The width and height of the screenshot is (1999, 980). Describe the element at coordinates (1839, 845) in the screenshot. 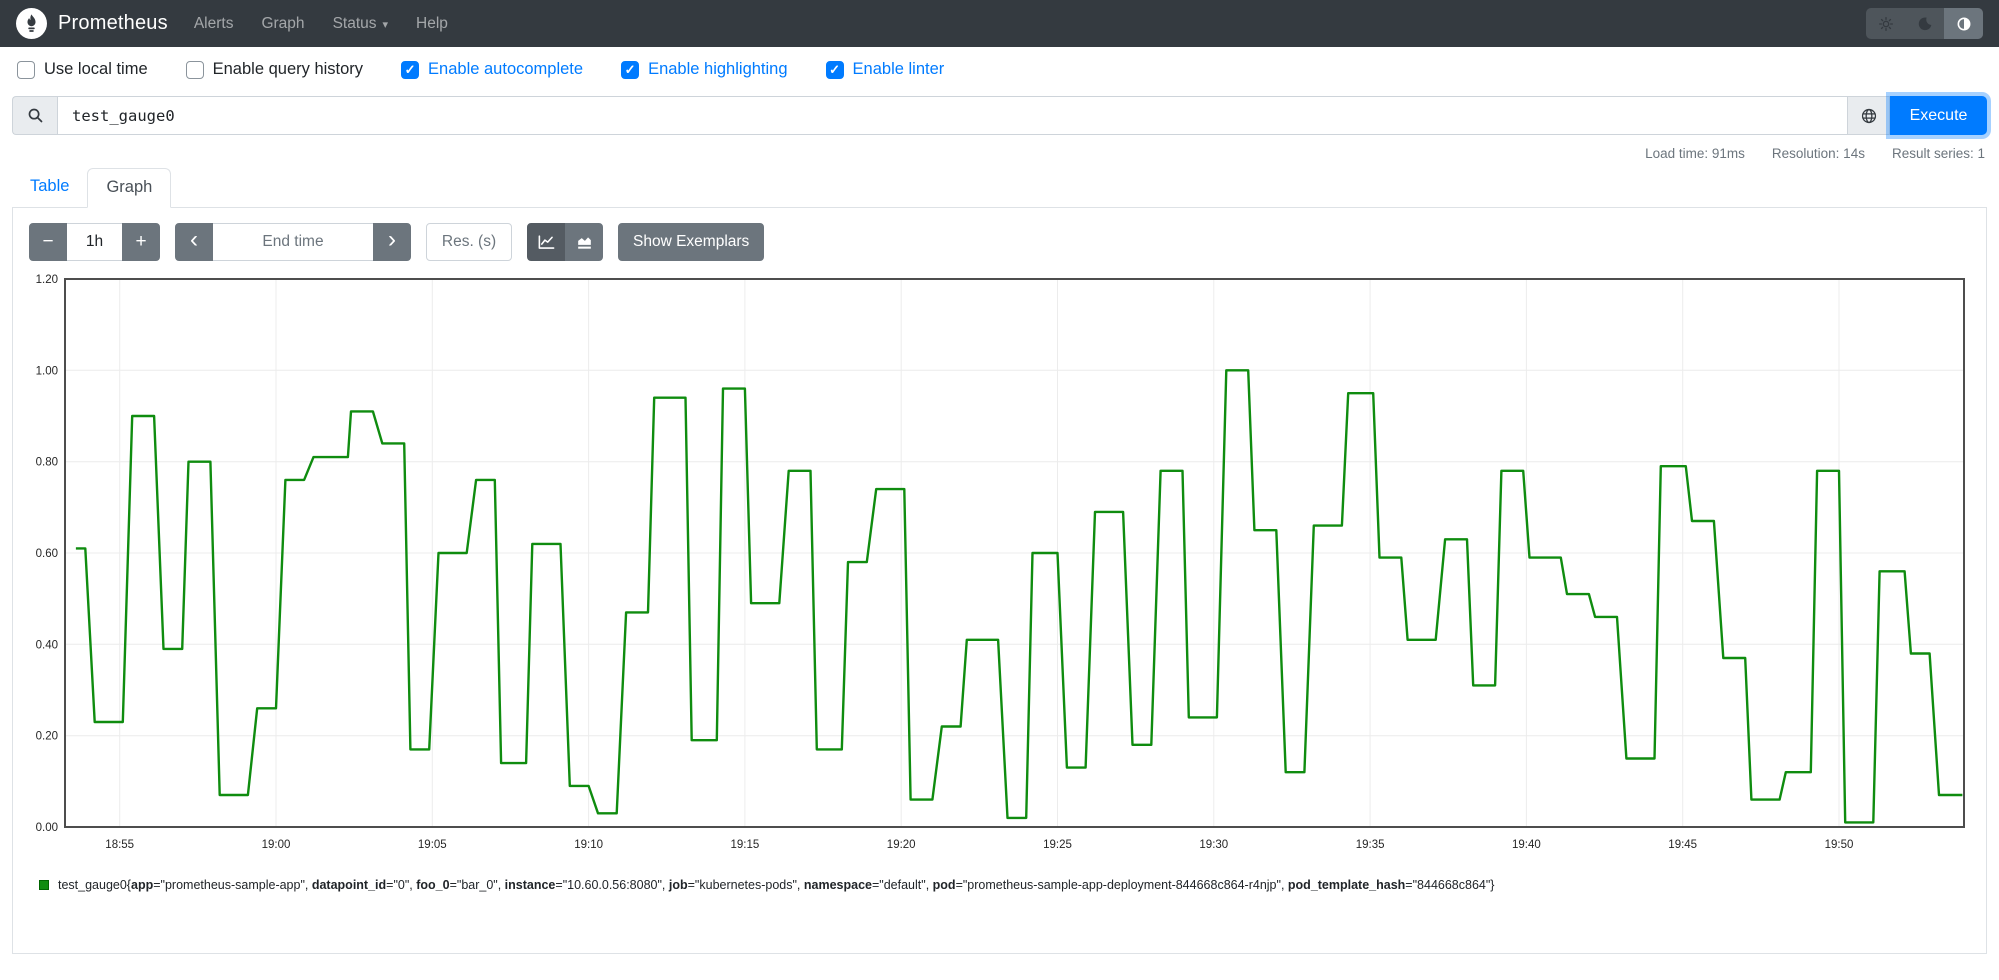

I see `svg-text: 19:50` at that location.